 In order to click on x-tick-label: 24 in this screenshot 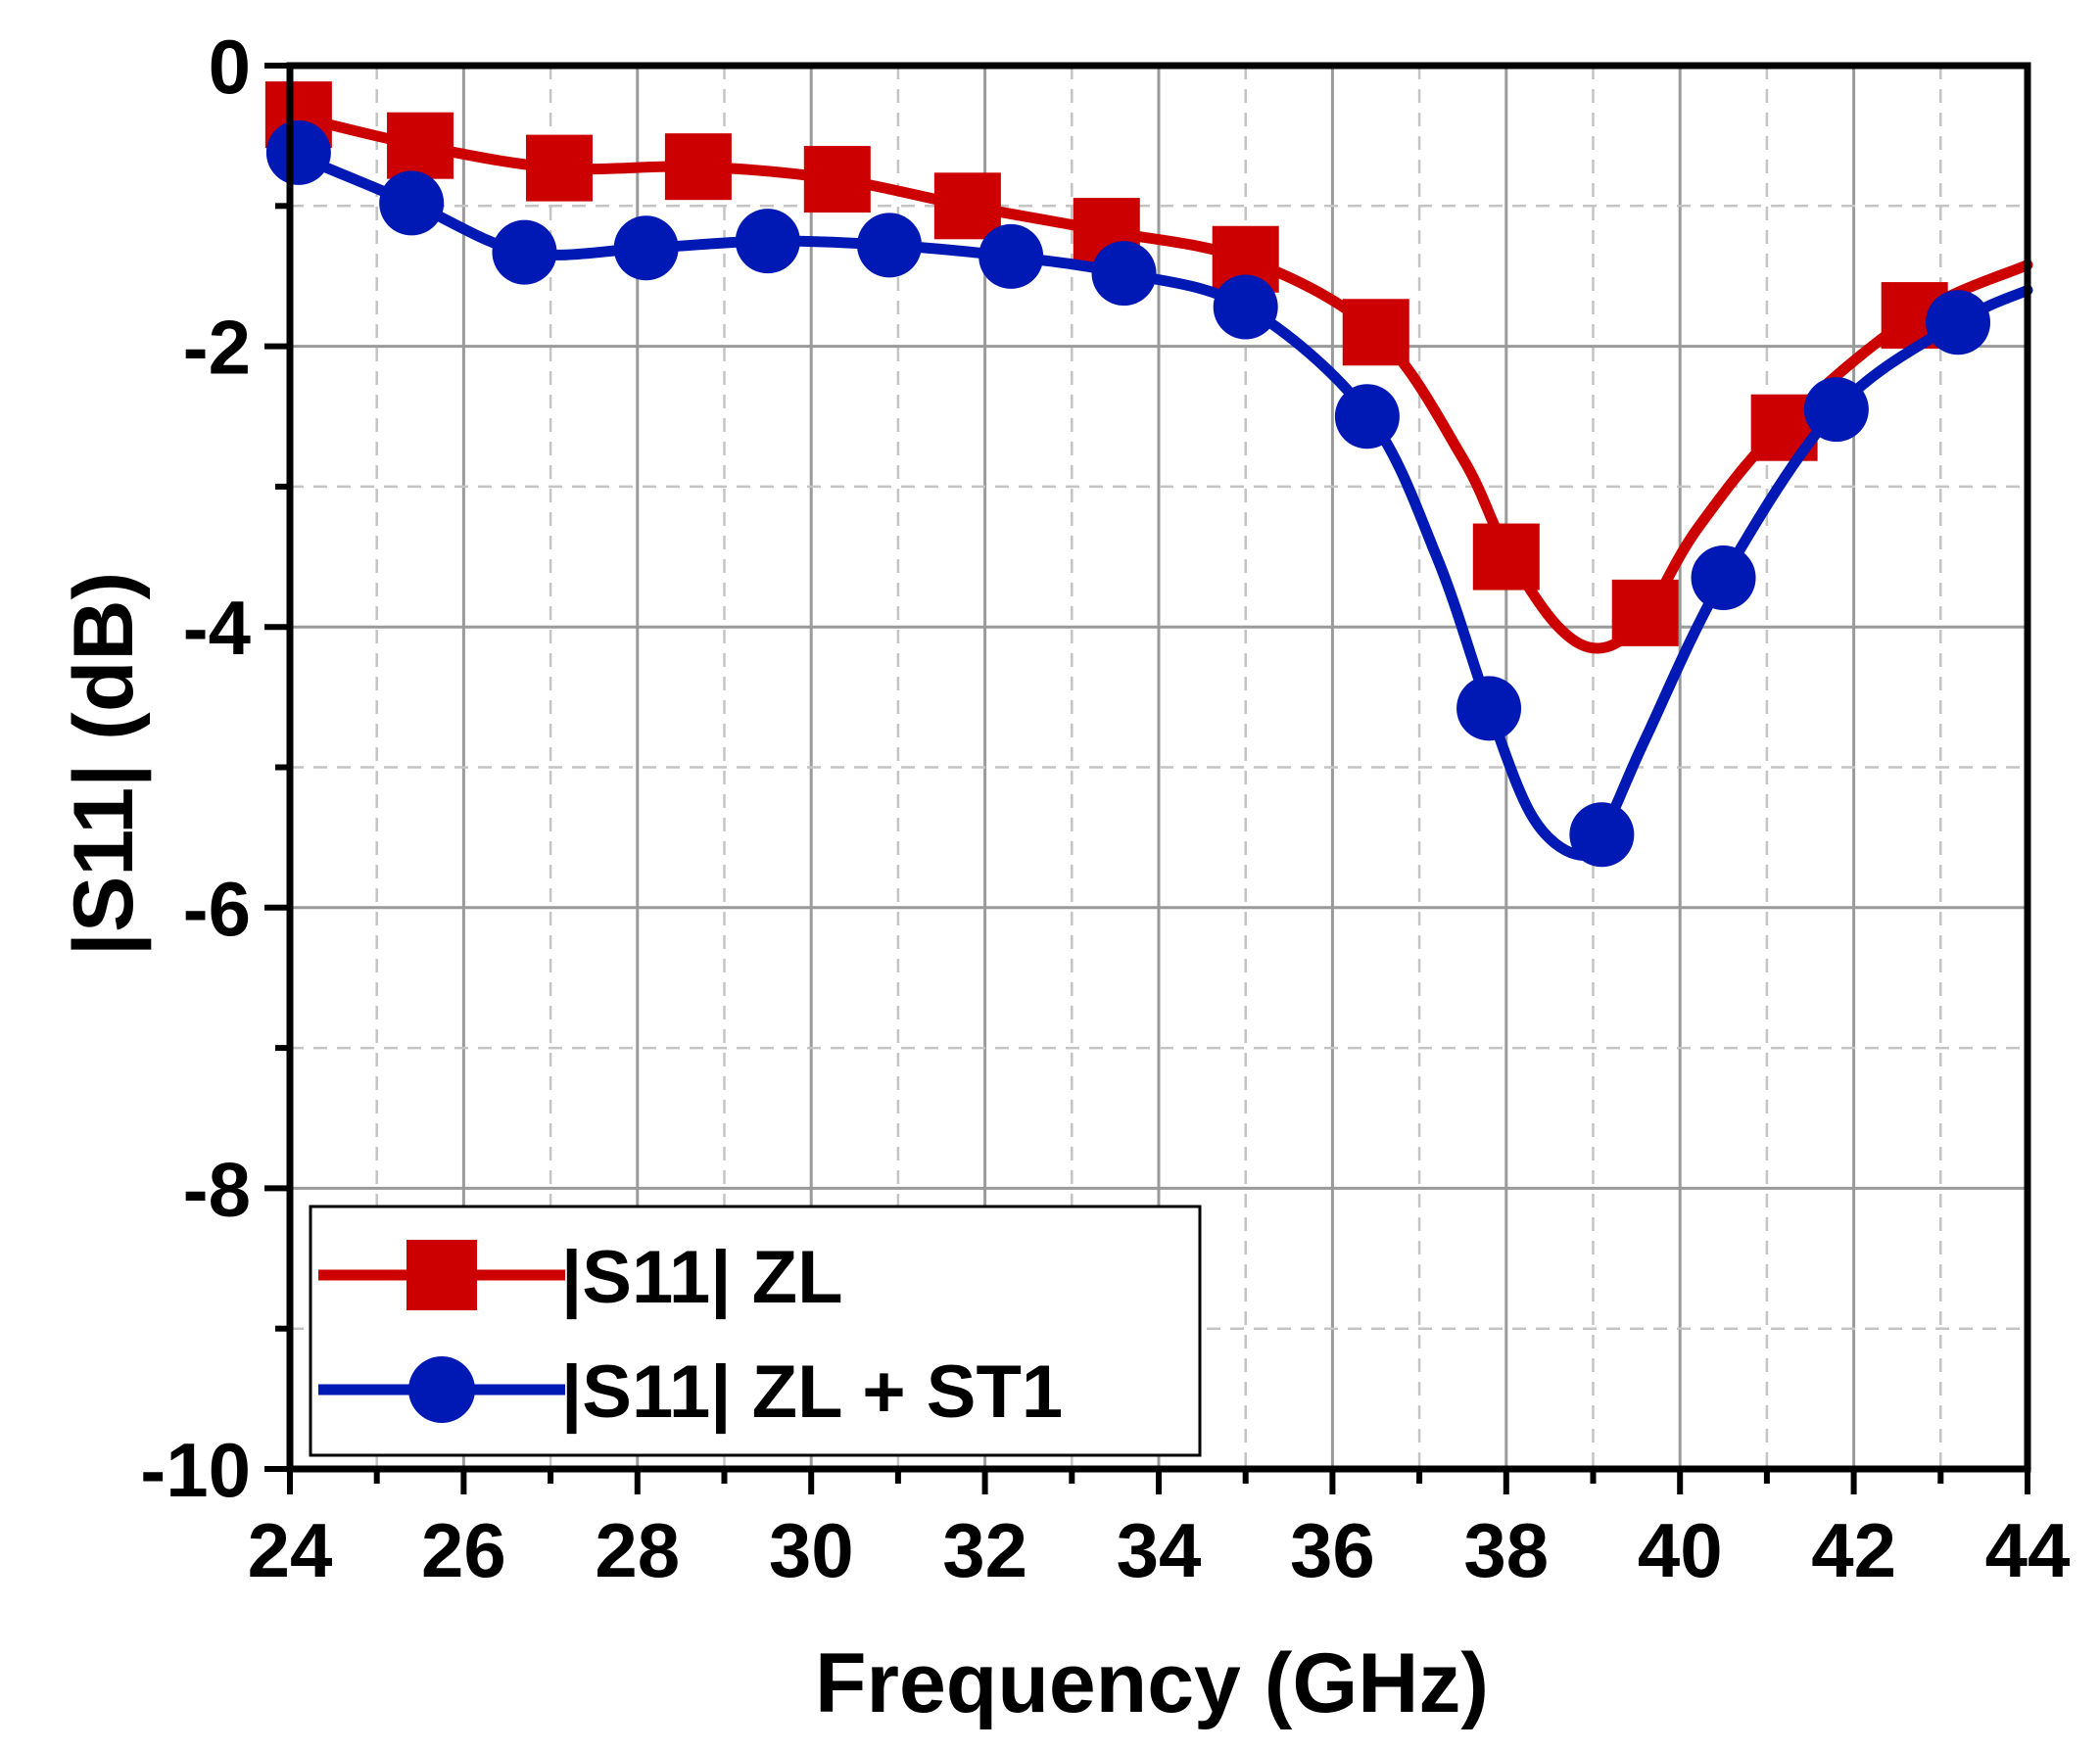, I will do `click(290, 1550)`.